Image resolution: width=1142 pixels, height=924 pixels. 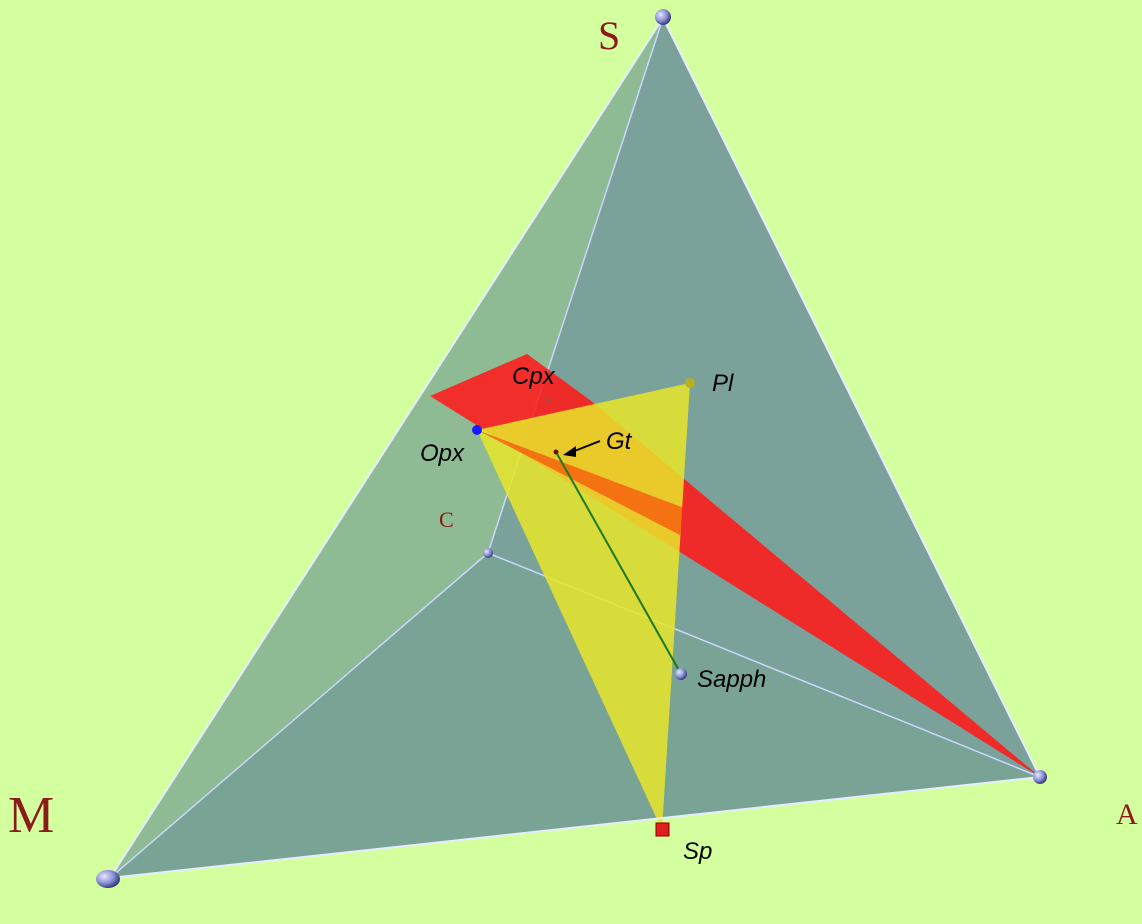 I want to click on vertex-label-a: A, so click(x=1127, y=814).